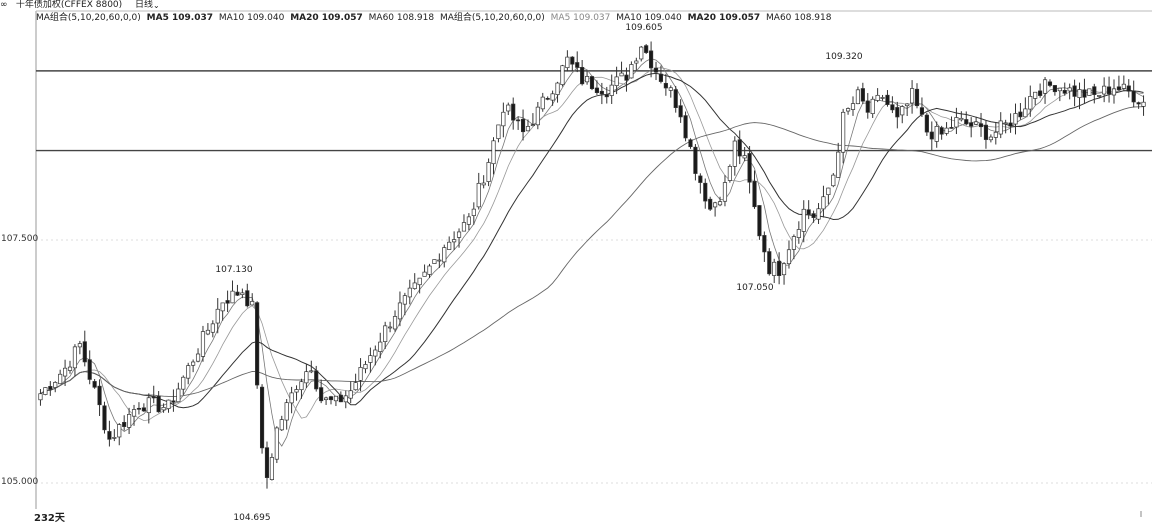 This screenshot has width=1152, height=524. I want to click on ma60-value-2: MA60 108.918, so click(799, 18).